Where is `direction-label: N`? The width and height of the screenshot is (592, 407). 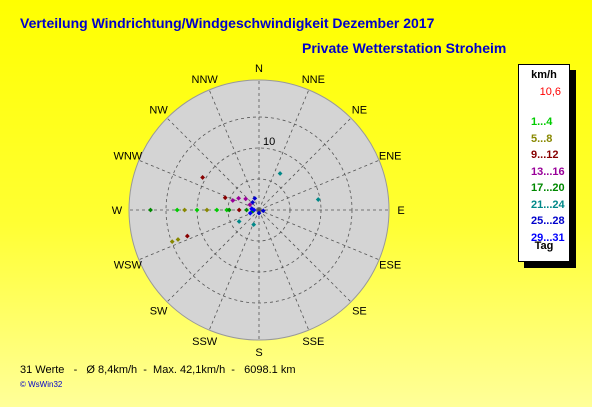
direction-label: N is located at coordinates (259, 69).